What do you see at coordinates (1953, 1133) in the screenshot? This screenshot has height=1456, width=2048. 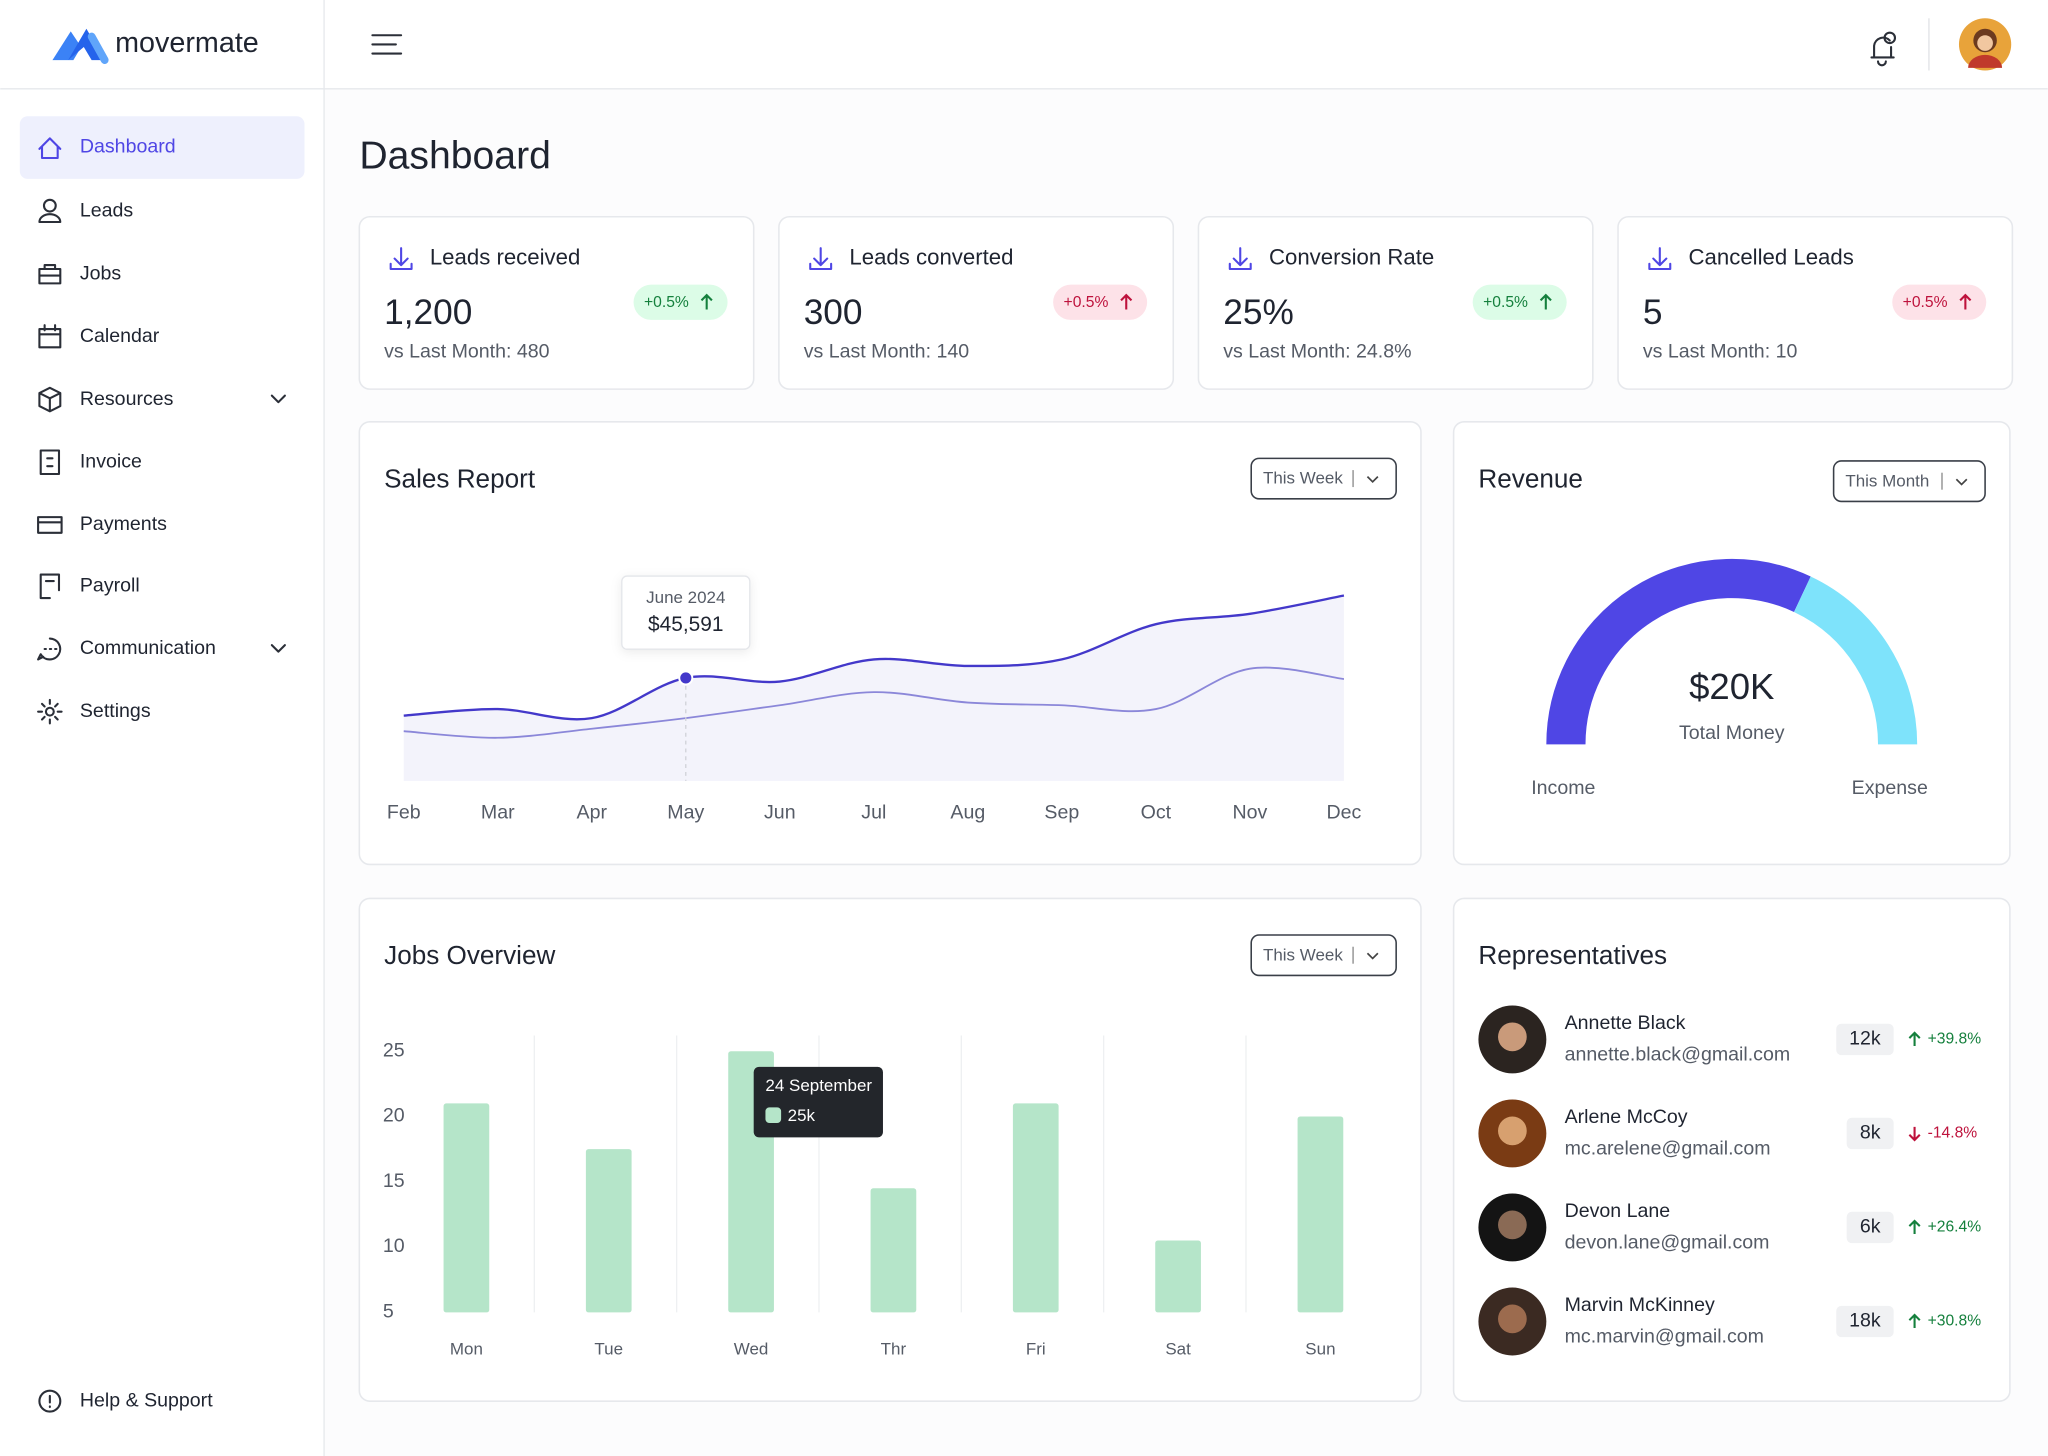 I see `rep-change: -14.8%` at bounding box center [1953, 1133].